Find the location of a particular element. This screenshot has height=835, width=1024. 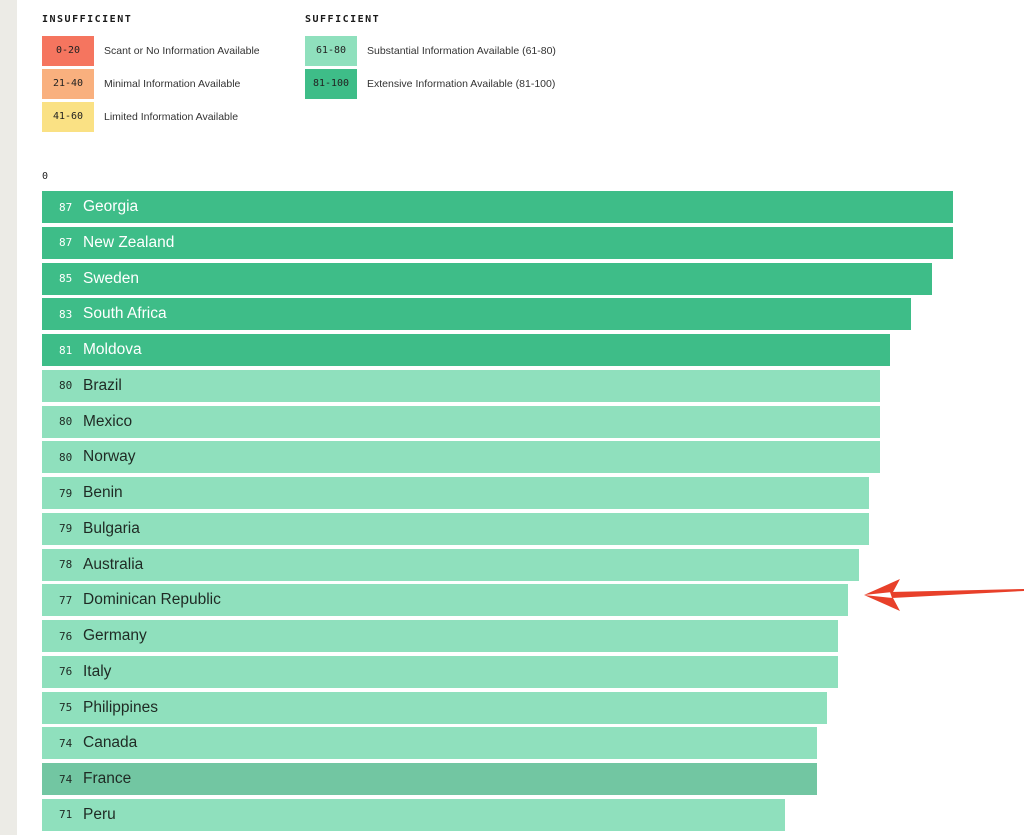

bar-category-label: Moldova is located at coordinates (112, 349).